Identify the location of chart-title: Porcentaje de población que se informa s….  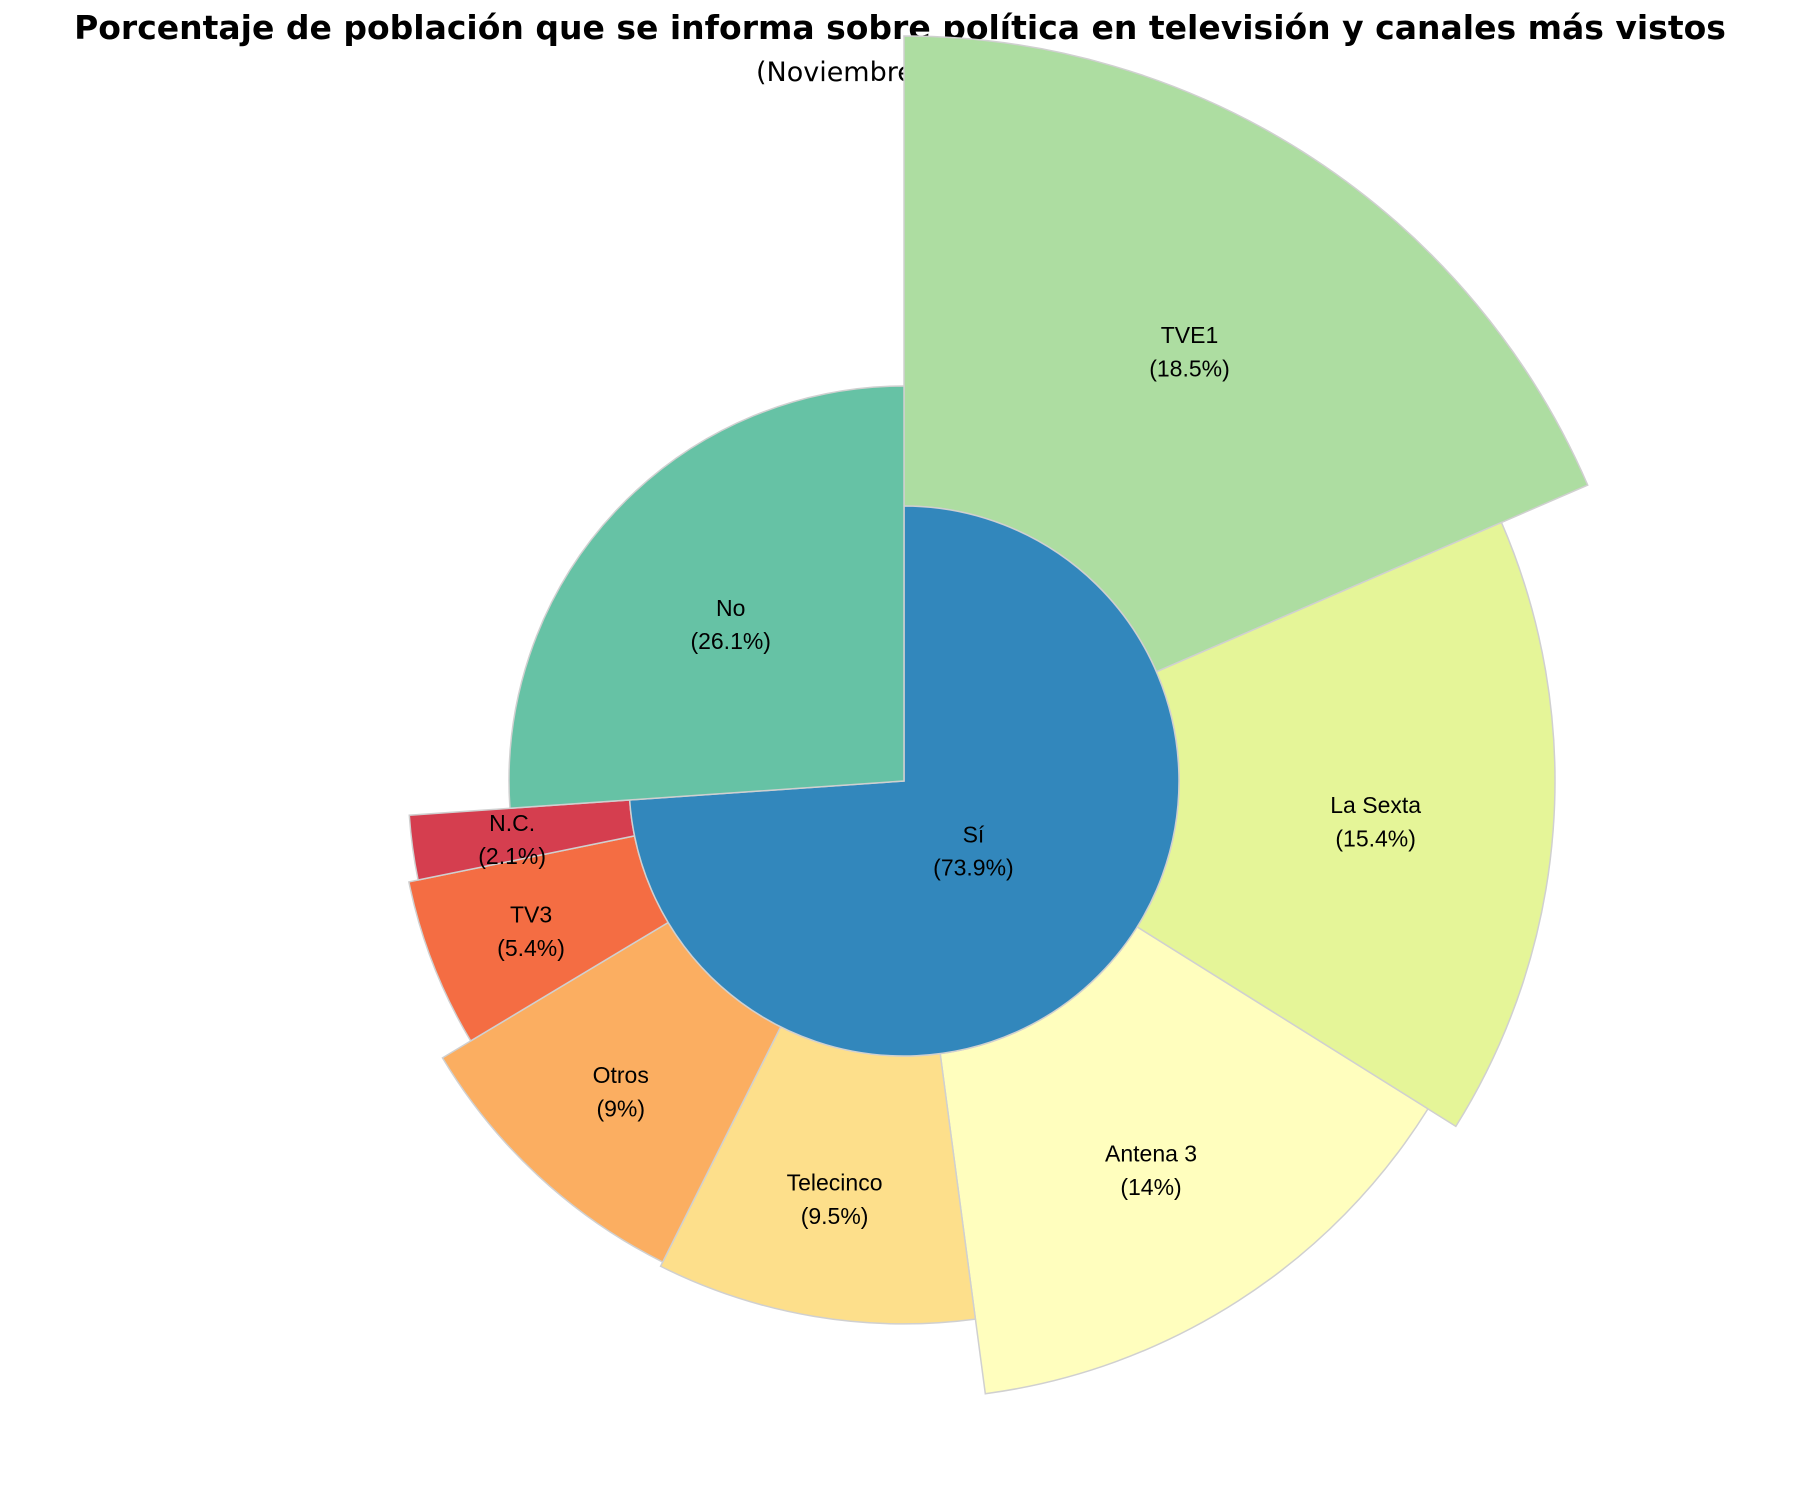
(900, 27).